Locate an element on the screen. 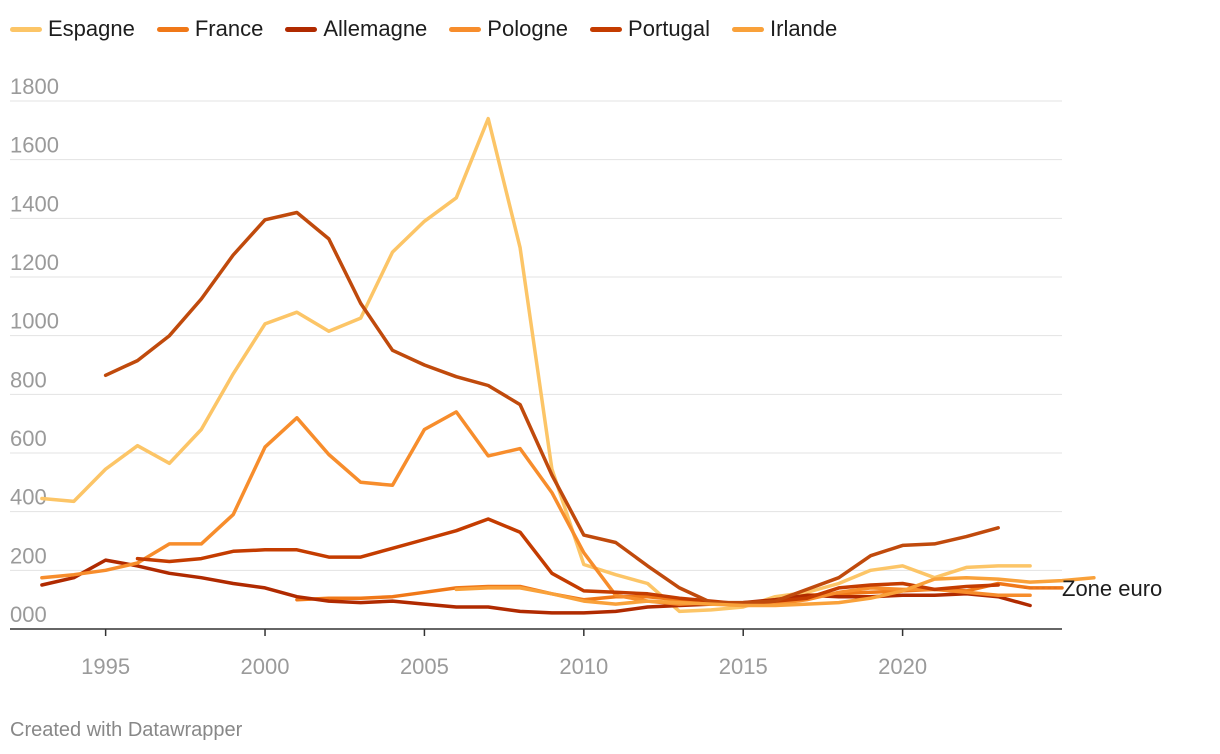  y-tick-label: 1800 is located at coordinates (34, 86).